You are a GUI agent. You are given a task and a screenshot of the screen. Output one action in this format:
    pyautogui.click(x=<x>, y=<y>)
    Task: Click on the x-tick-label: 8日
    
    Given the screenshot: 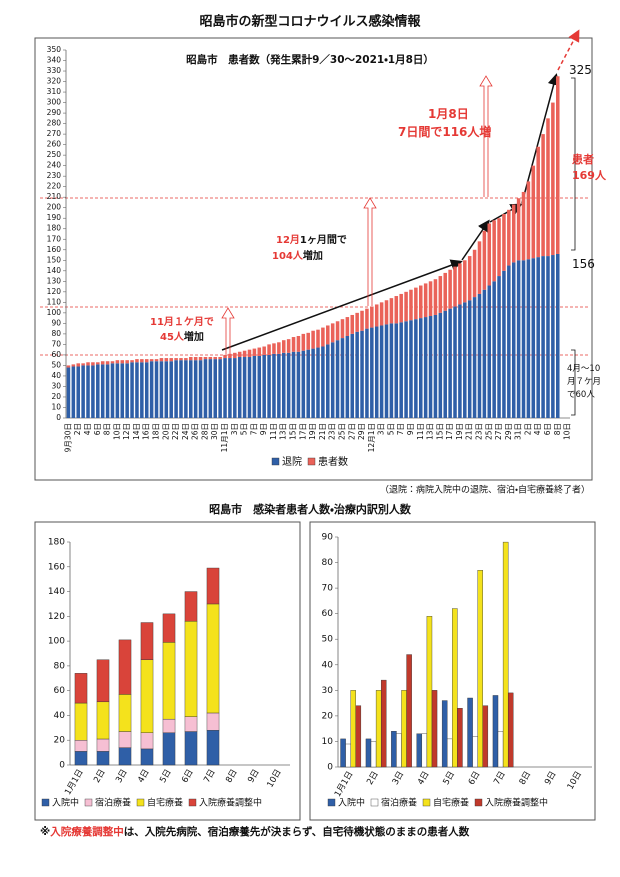 What is the action you would take?
    pyautogui.click(x=557, y=429)
    